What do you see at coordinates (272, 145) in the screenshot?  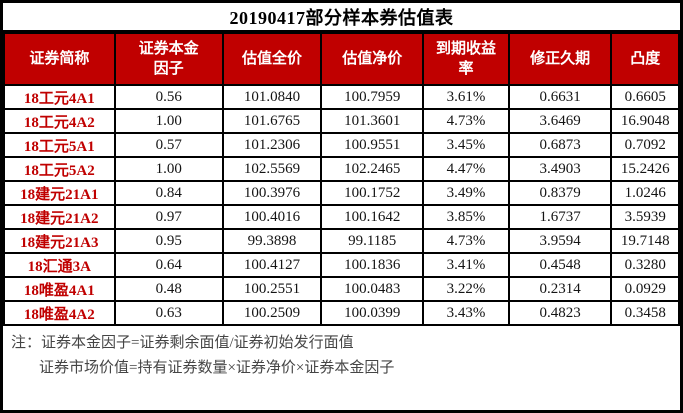 I see `value-cell: 101.2306` at bounding box center [272, 145].